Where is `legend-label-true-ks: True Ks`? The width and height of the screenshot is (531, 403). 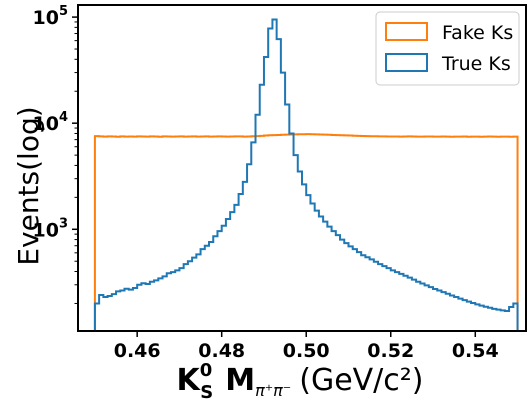 legend-label-true-ks: True Ks is located at coordinates (476, 64).